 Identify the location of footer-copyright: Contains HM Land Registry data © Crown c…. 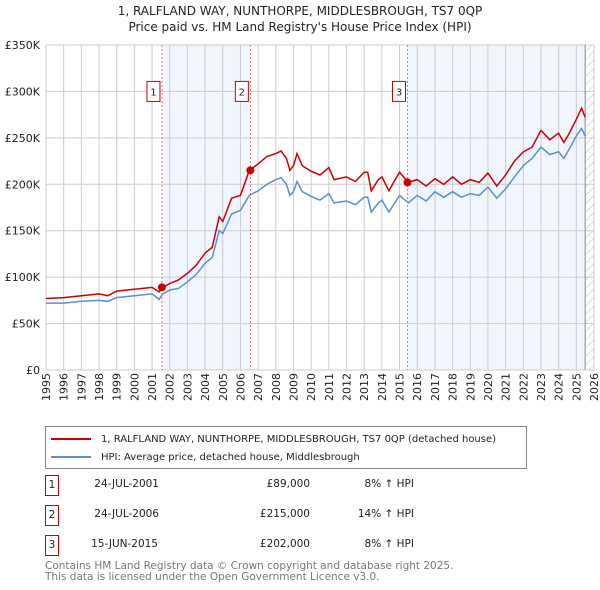
(249, 566).